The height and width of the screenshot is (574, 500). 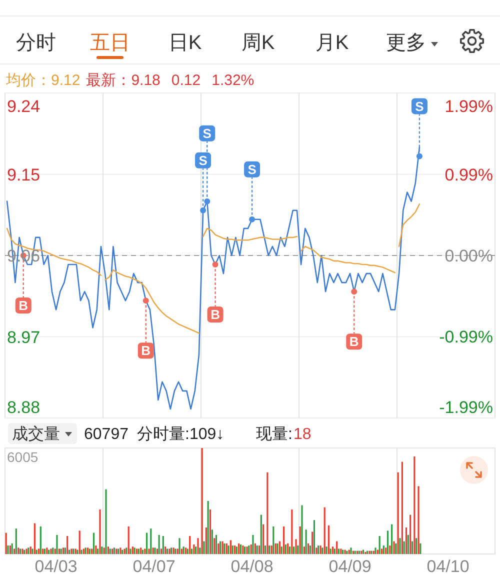 I want to click on text: 现量:, so click(x=274, y=434).